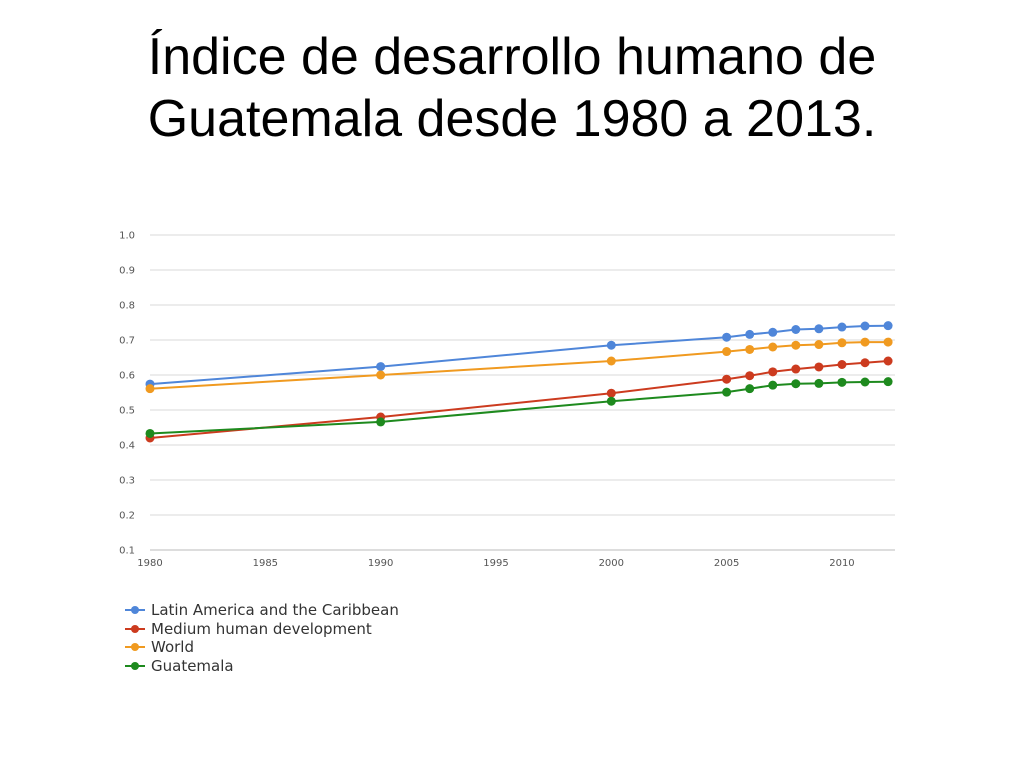 This screenshot has width=1024, height=768. What do you see at coordinates (127, 481) in the screenshot?
I see `y-tick-label: 0.3` at bounding box center [127, 481].